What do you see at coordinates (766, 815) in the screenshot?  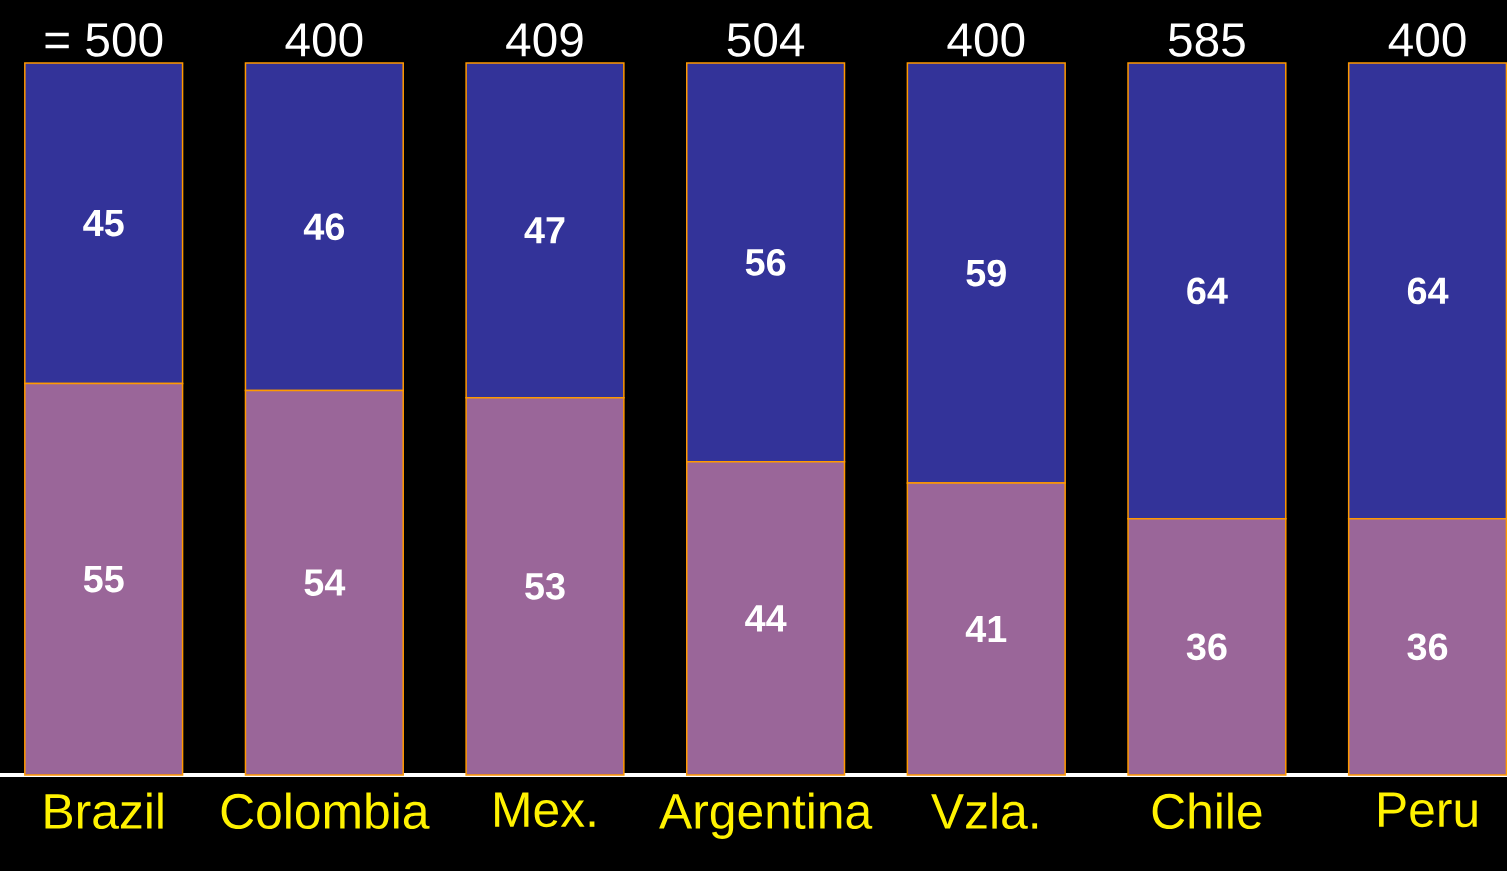 I see `x-tick-label: Argentina` at bounding box center [766, 815].